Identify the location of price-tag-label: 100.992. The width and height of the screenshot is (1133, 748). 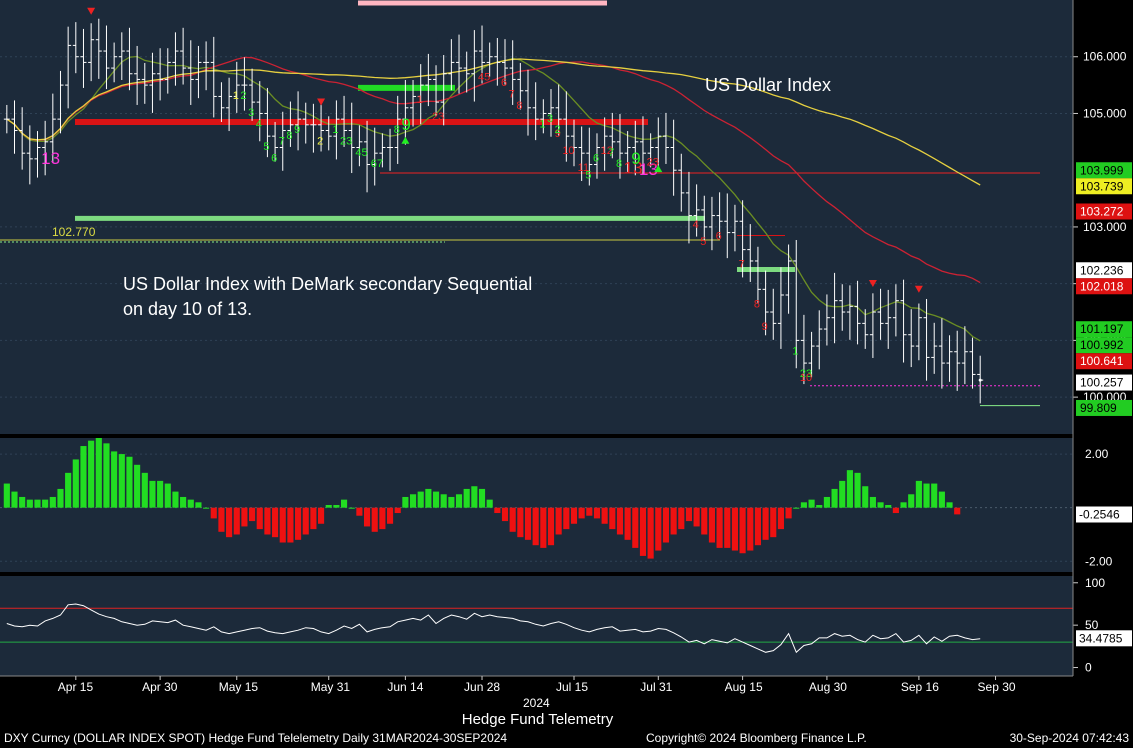
(1102, 345).